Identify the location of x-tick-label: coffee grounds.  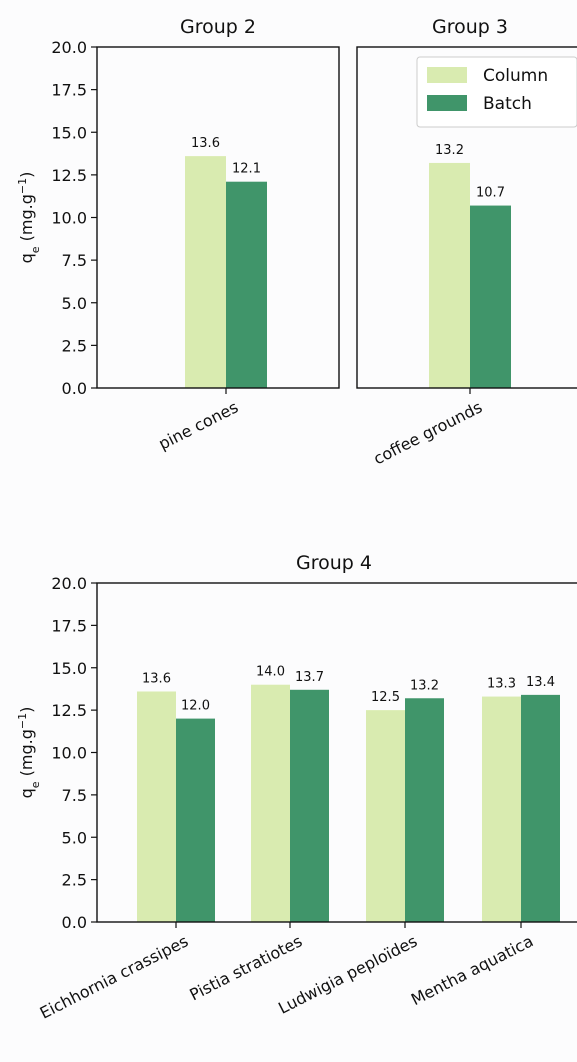
(427, 432).